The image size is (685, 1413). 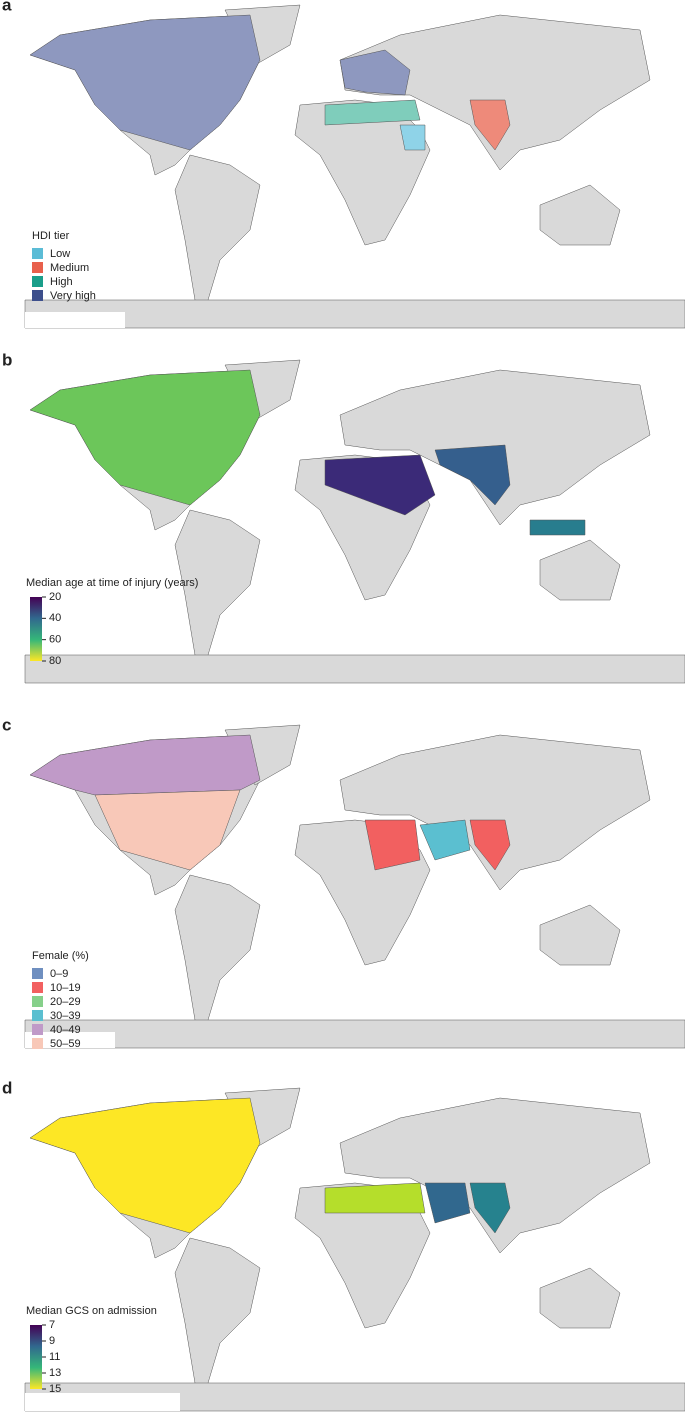 What do you see at coordinates (51, 236) in the screenshot?
I see `legend-title: HDI tier` at bounding box center [51, 236].